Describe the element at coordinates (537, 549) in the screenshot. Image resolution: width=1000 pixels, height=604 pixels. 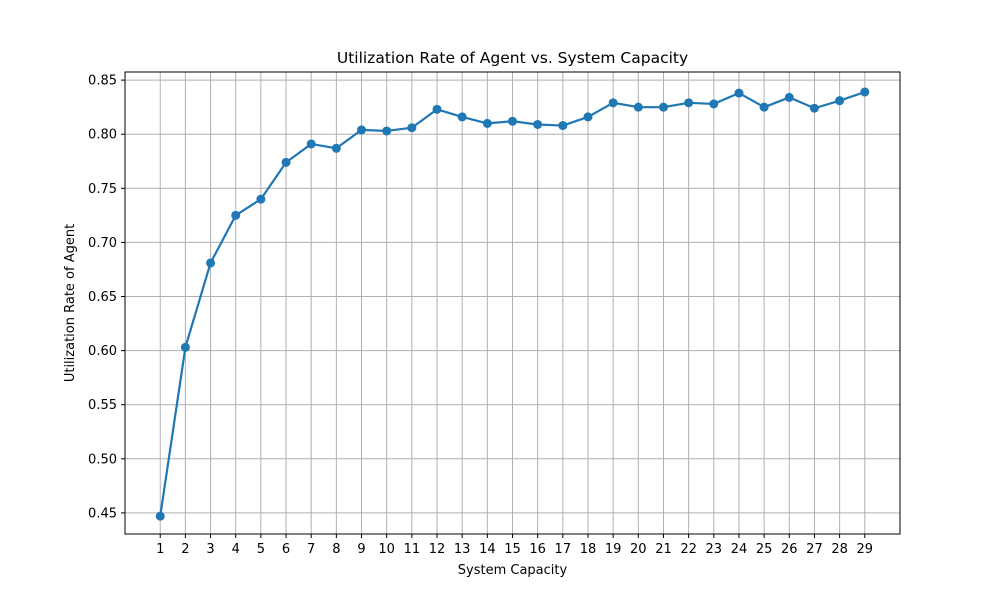
I see `x-tick-label: 16` at that location.